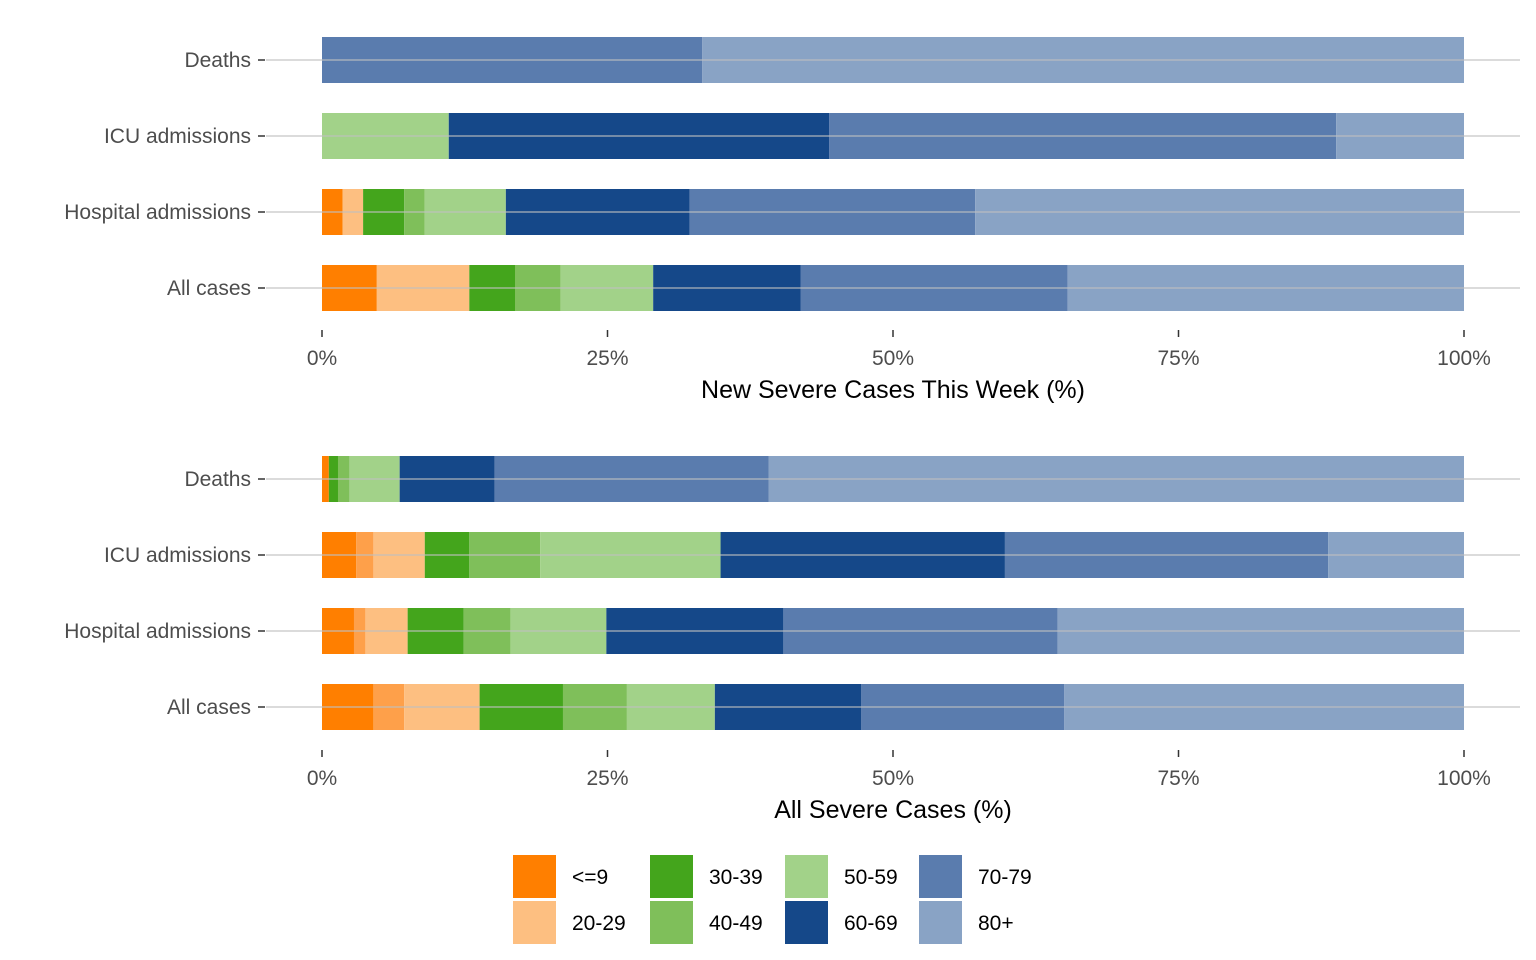 This screenshot has height=960, width=1536. Describe the element at coordinates (736, 877) in the screenshot. I see `legend-label-30-39: 30-39` at that location.